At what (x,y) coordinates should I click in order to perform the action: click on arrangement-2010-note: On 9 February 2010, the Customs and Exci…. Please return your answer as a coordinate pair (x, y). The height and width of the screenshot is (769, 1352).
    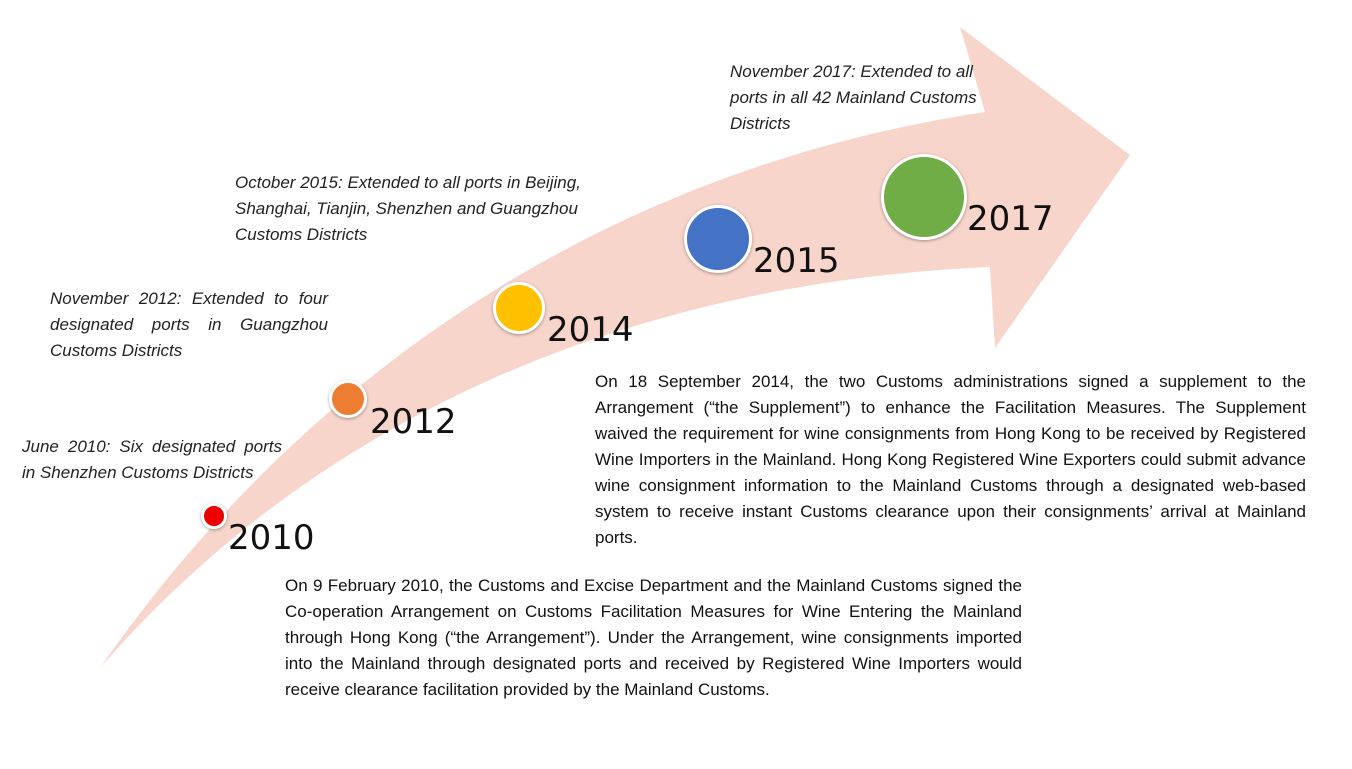
    Looking at the image, I should click on (653, 637).